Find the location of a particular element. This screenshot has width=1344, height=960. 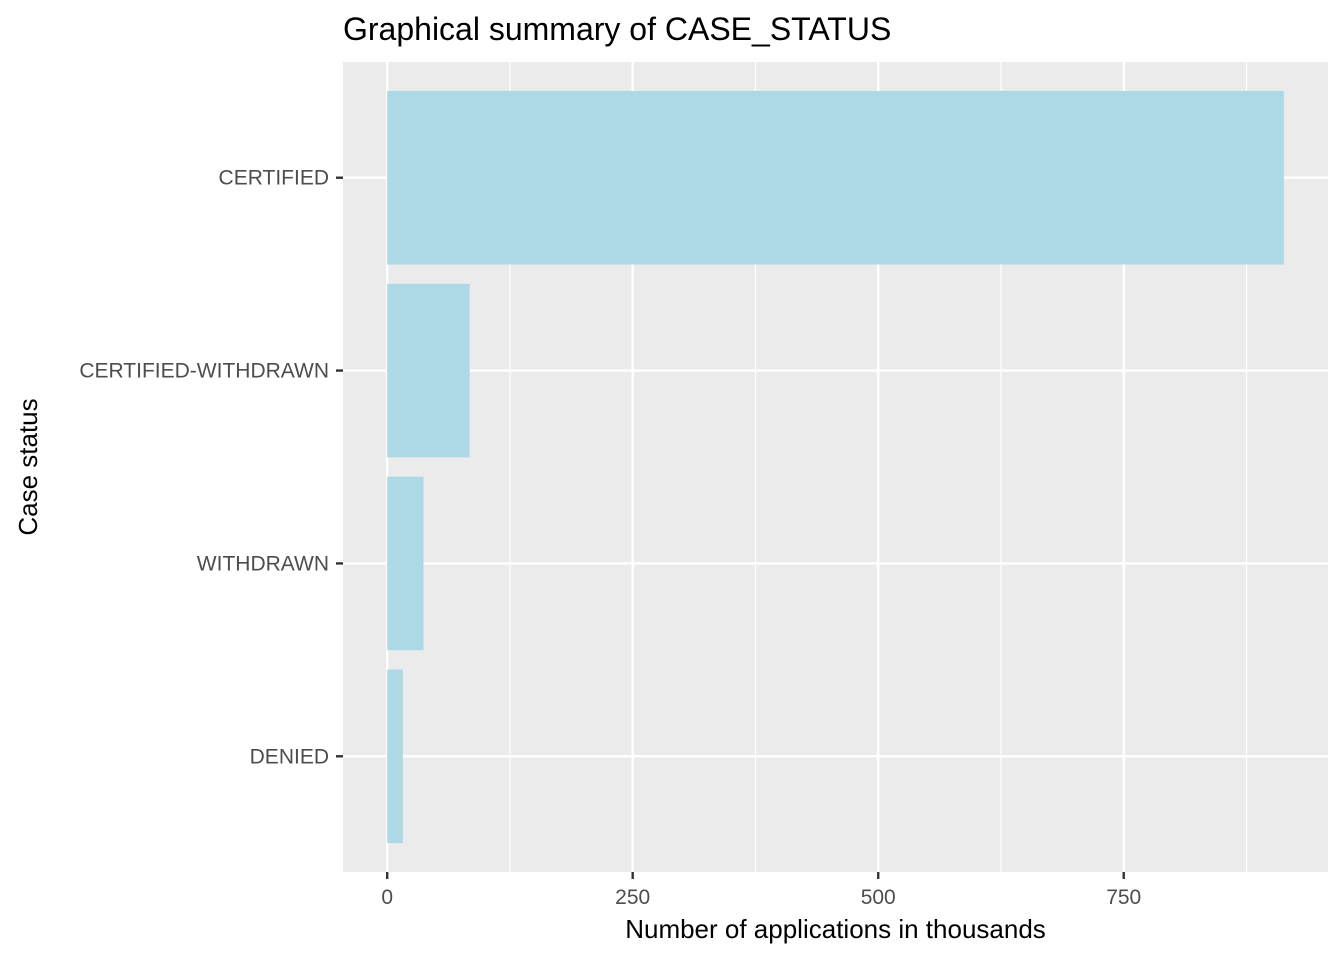

y-tick-label: DENIED is located at coordinates (289, 756).